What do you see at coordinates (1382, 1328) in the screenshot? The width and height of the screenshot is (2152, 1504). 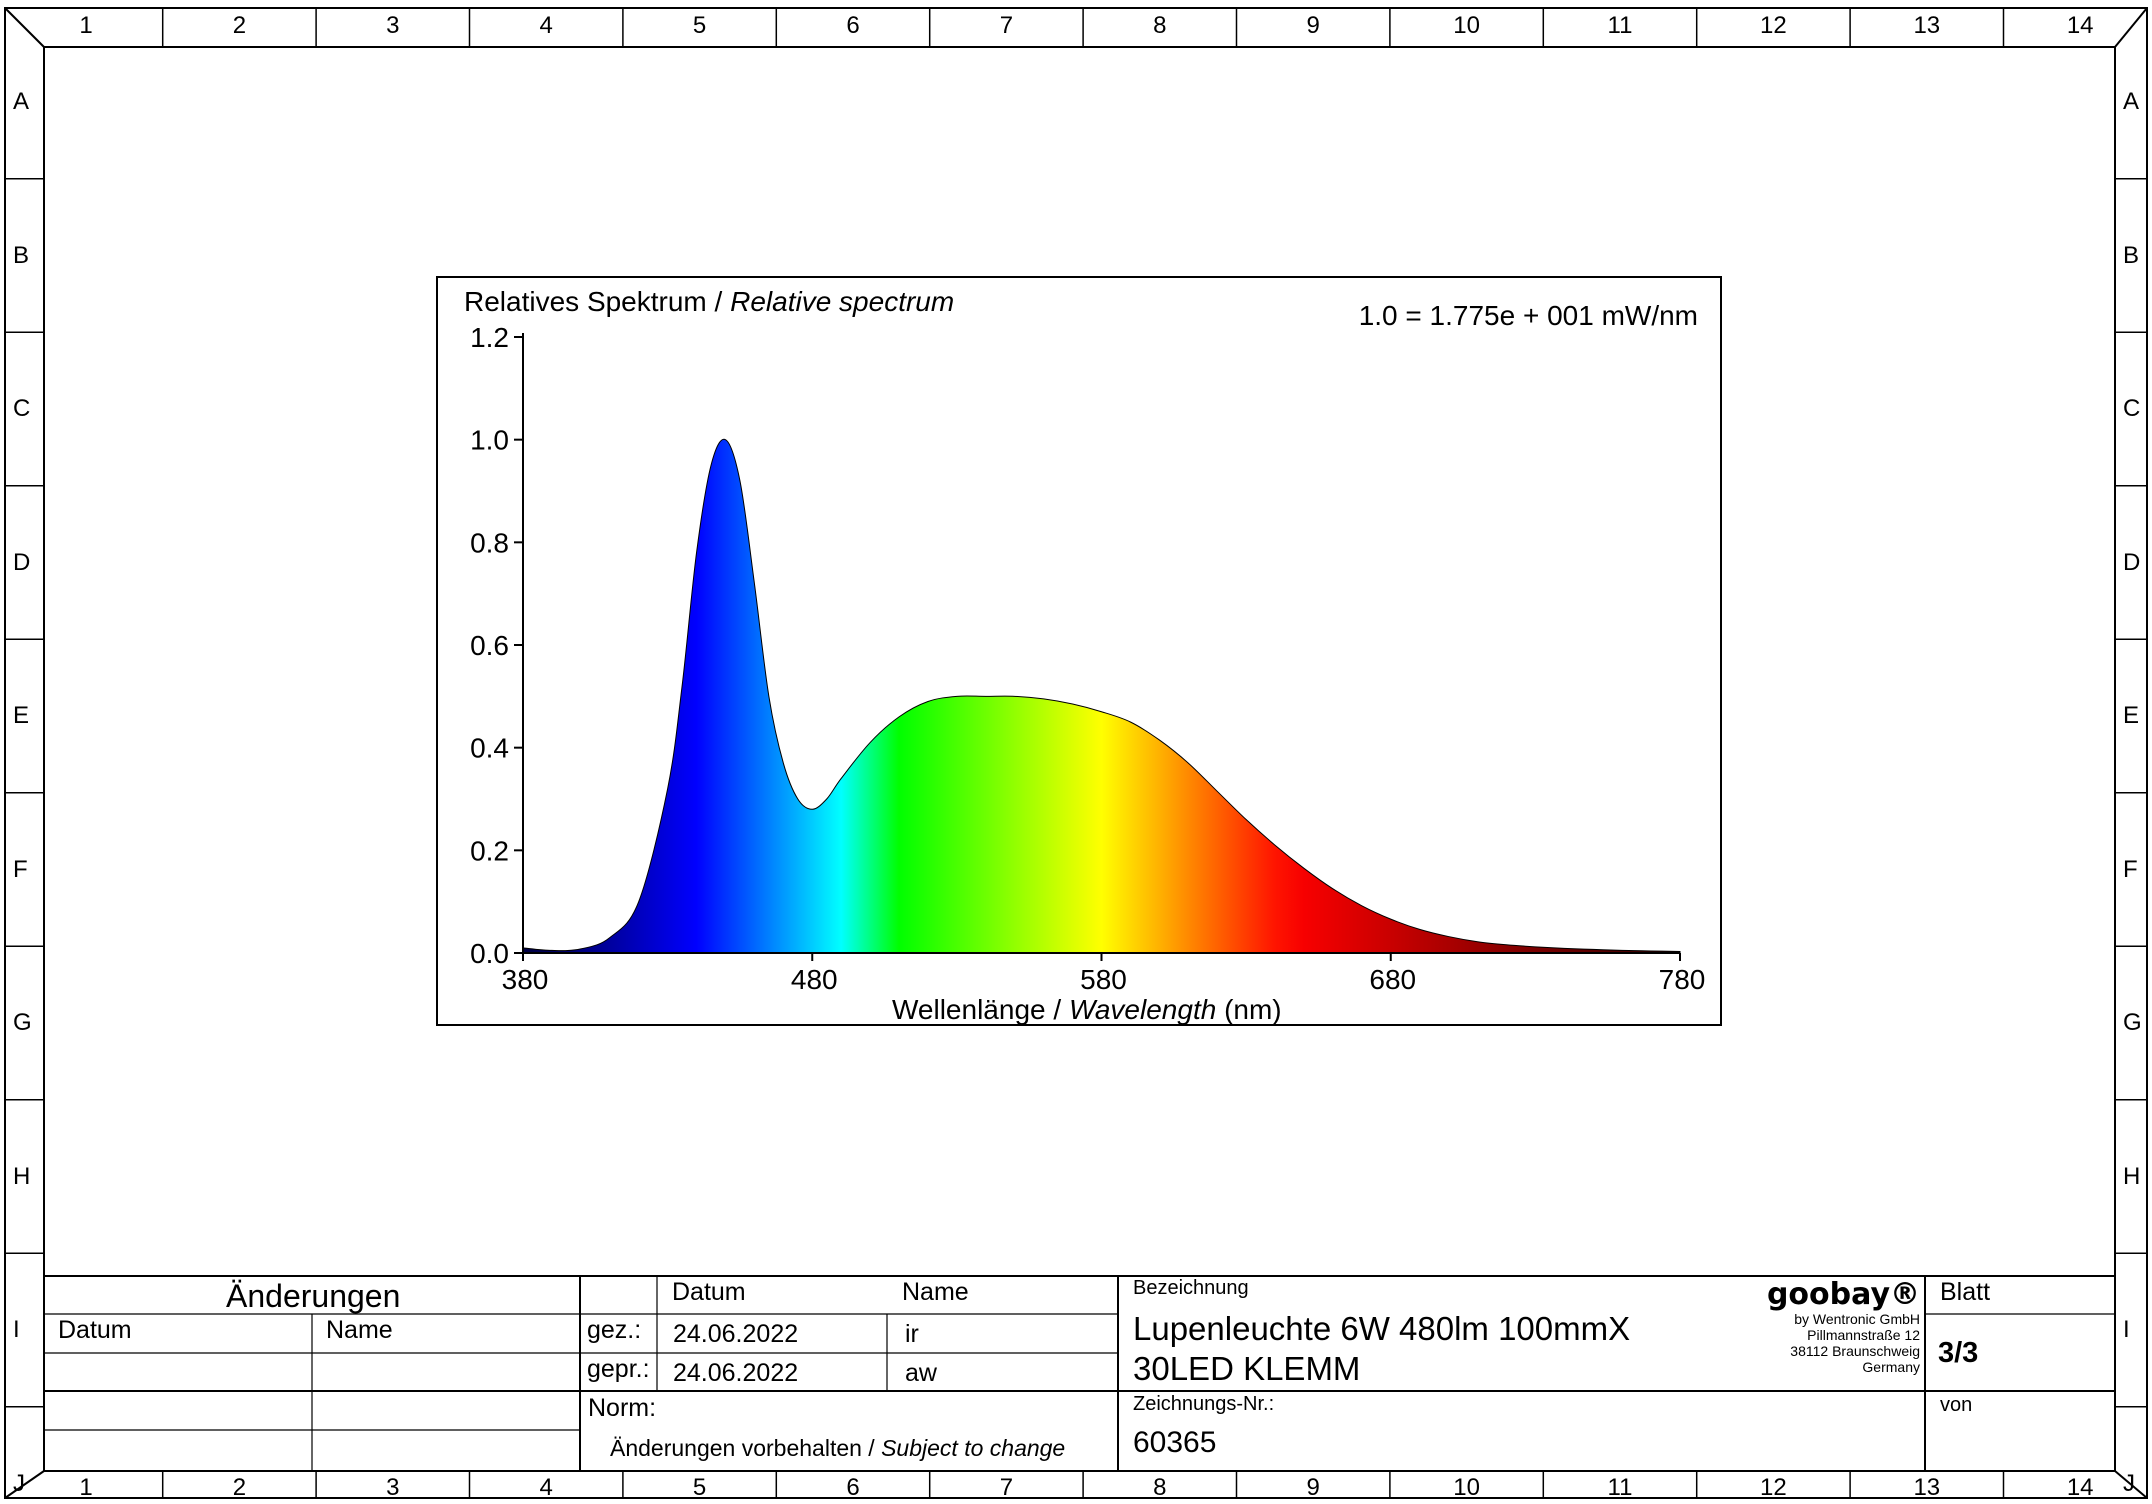 I see `designation-line1: Lupenleuchte 6W 480lm 100mmX` at bounding box center [1382, 1328].